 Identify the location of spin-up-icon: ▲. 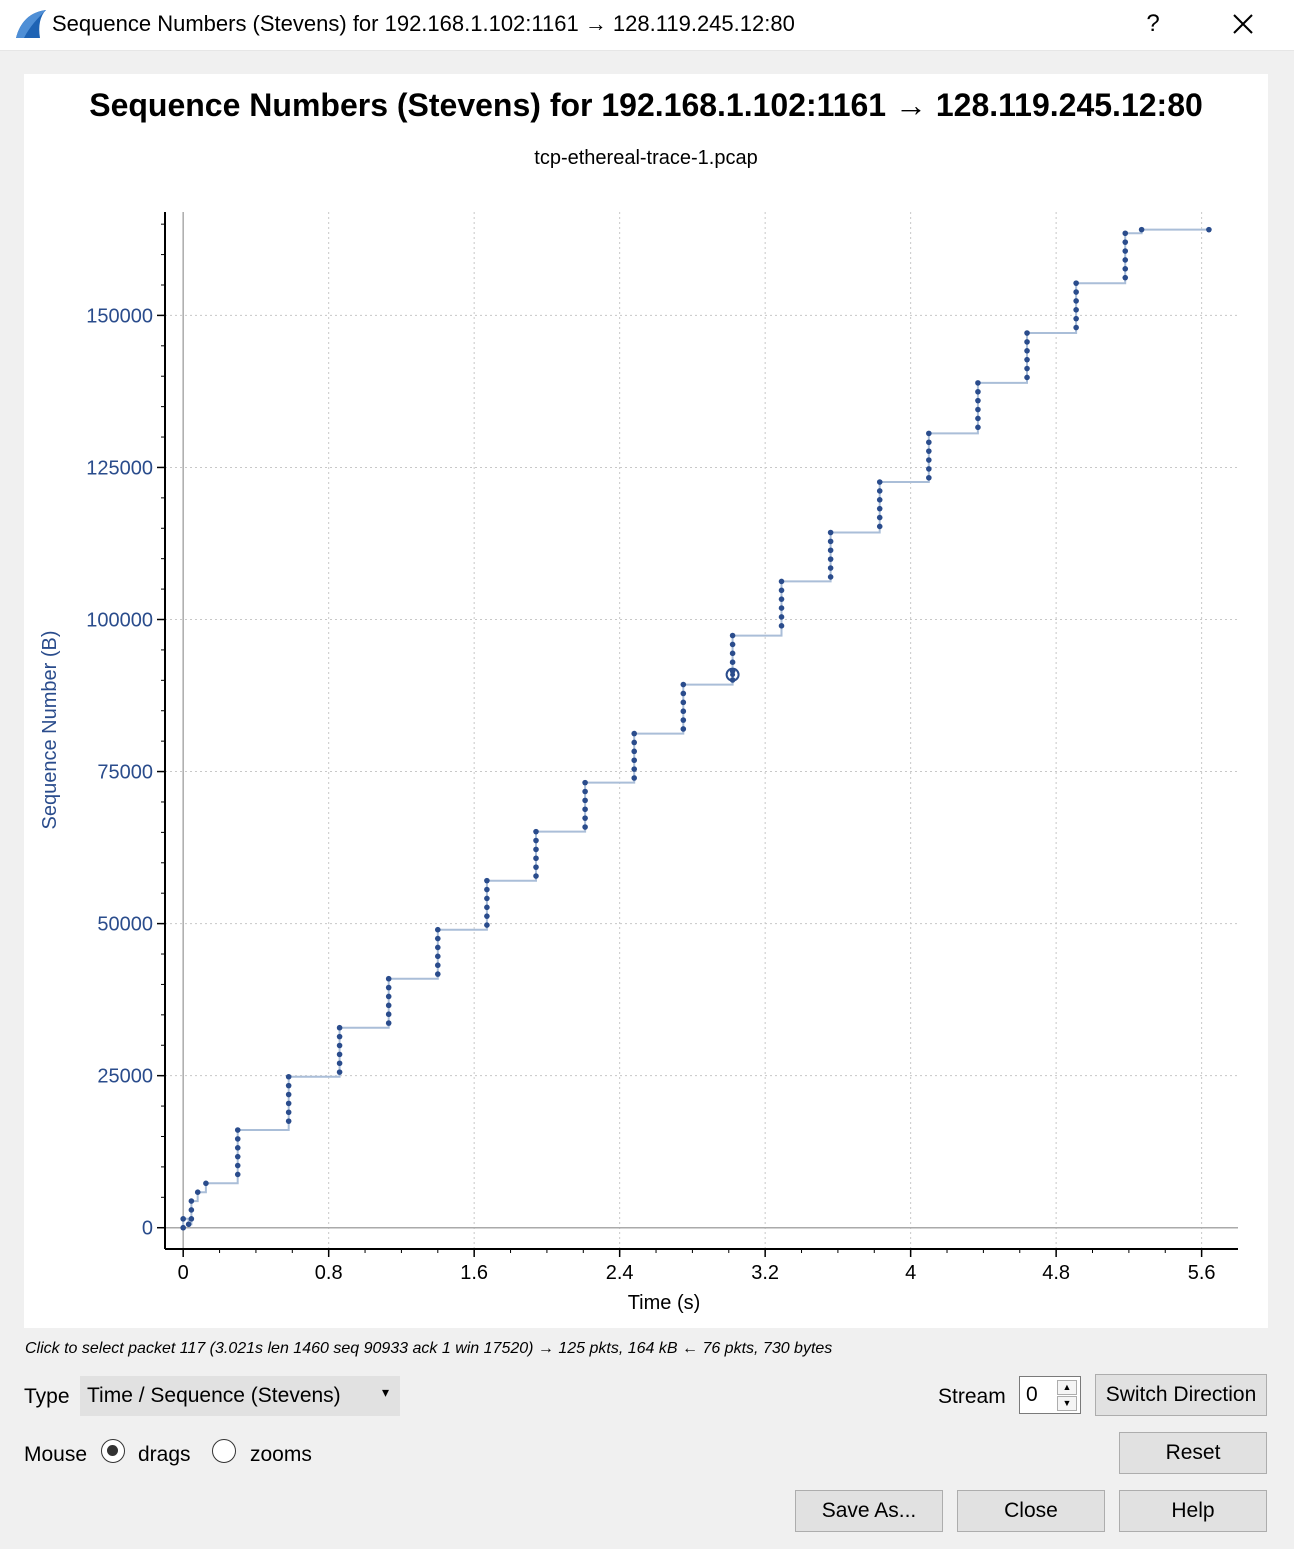
(1067, 1387).